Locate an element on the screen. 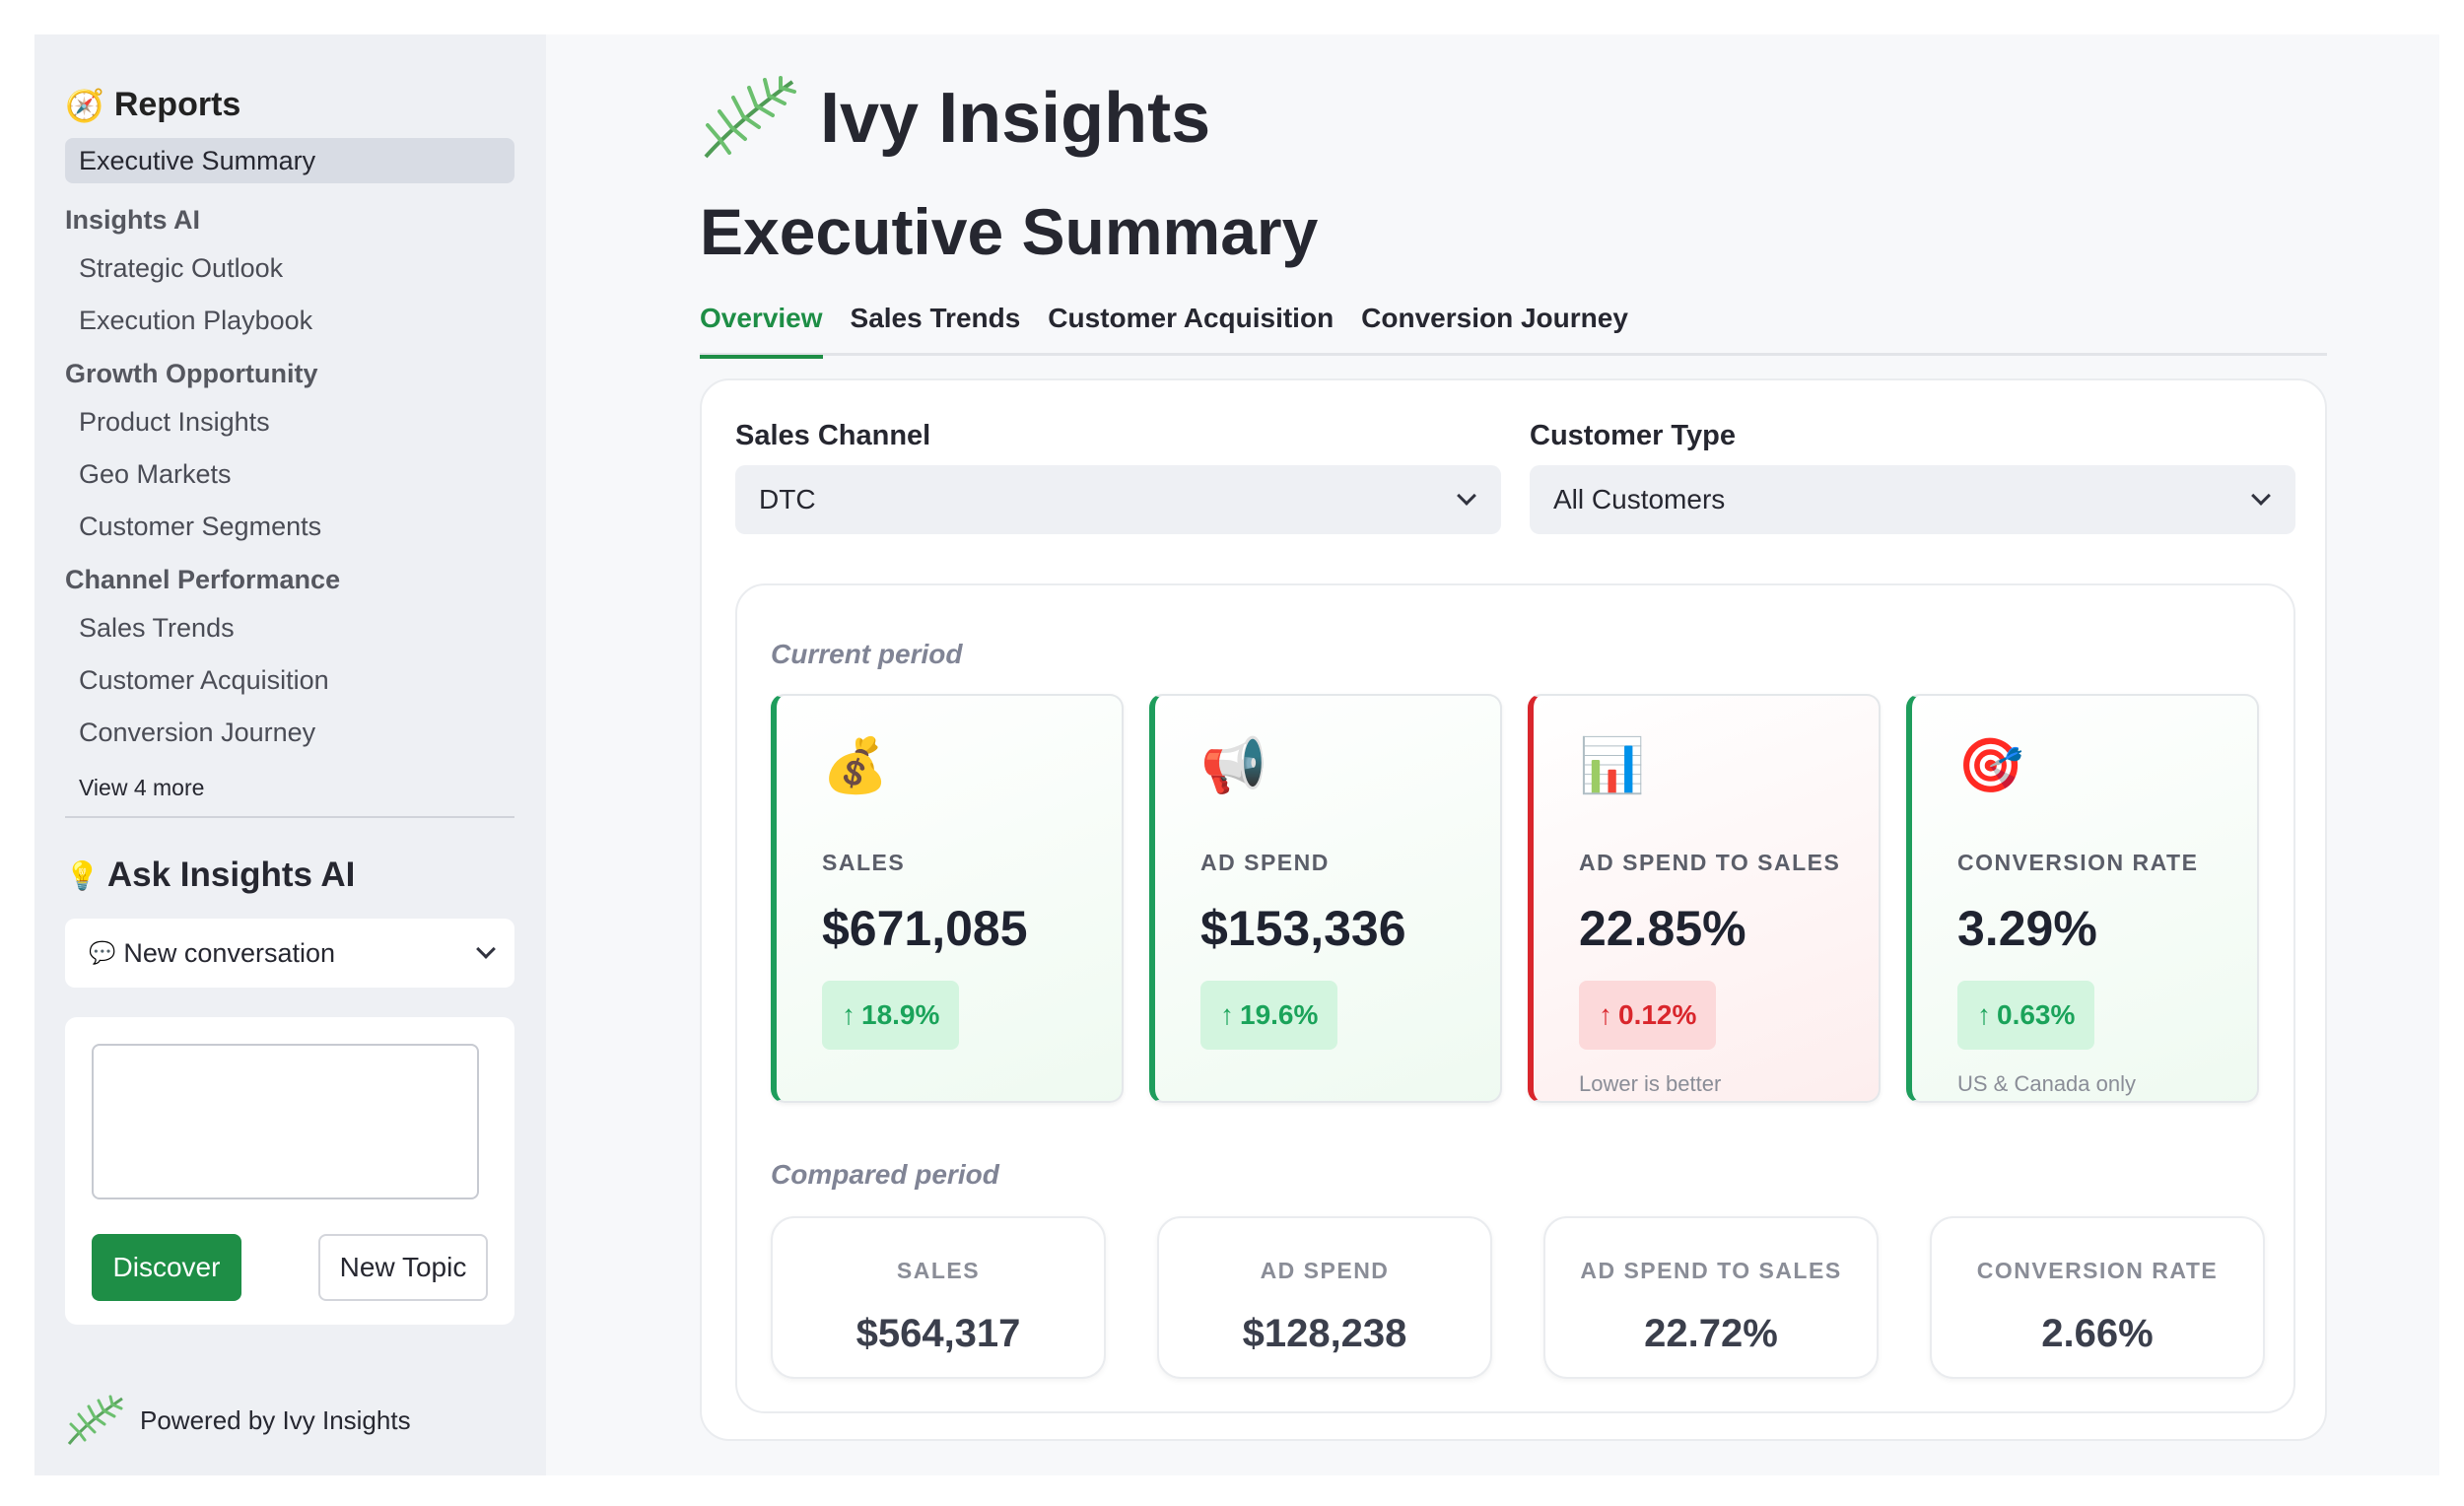 The width and height of the screenshot is (2464, 1506). tab-sales-trends: Sales Trends is located at coordinates (935, 318).